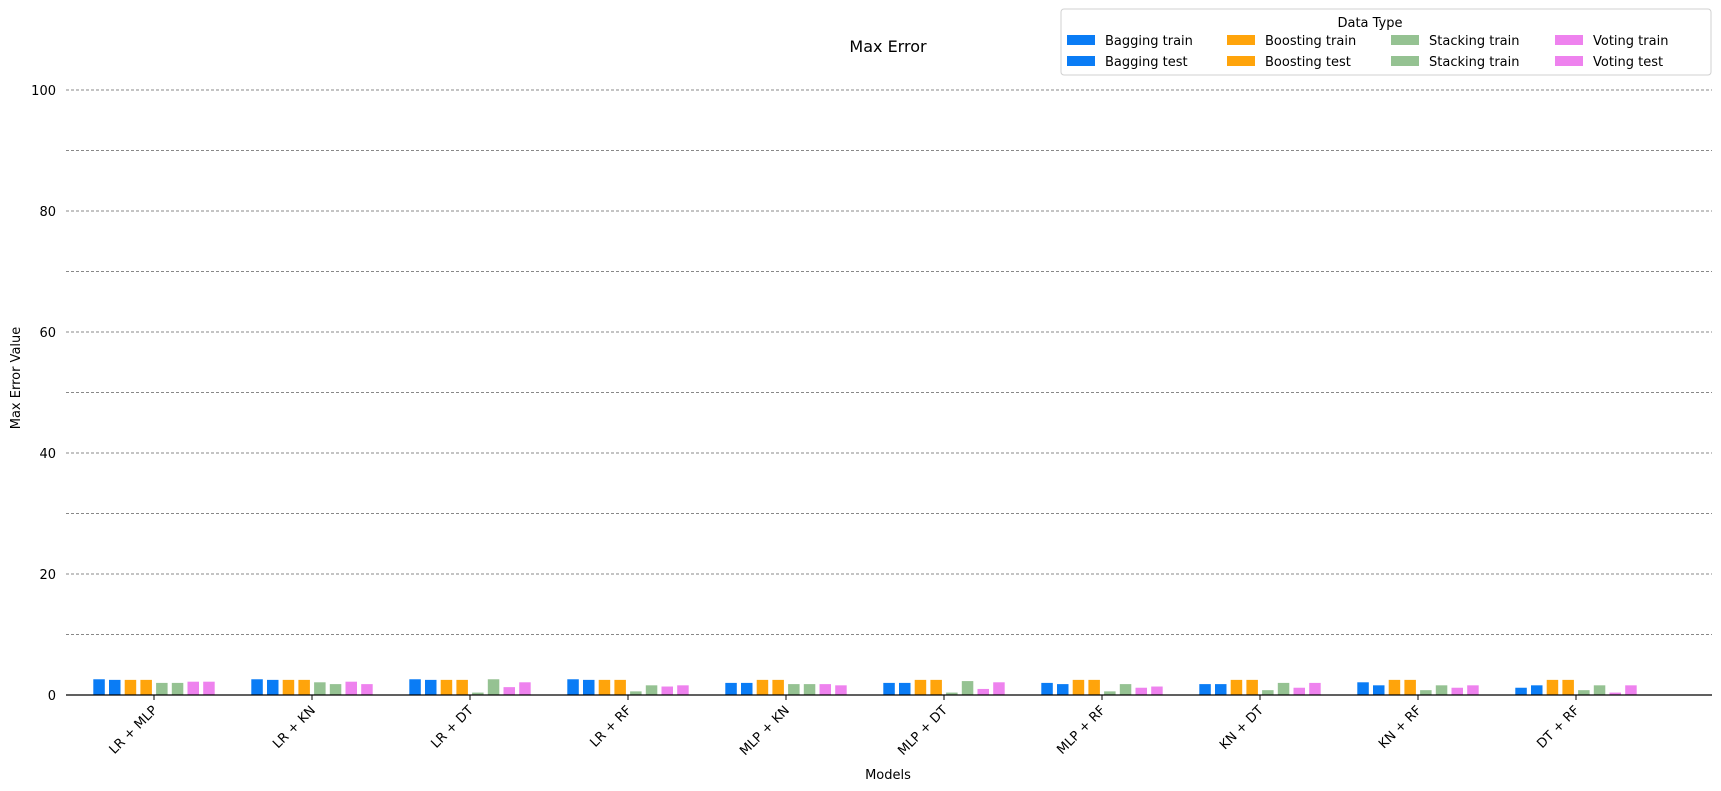 Image resolution: width=1721 pixels, height=791 pixels. I want to click on legend-label: Voting test, so click(1628, 62).